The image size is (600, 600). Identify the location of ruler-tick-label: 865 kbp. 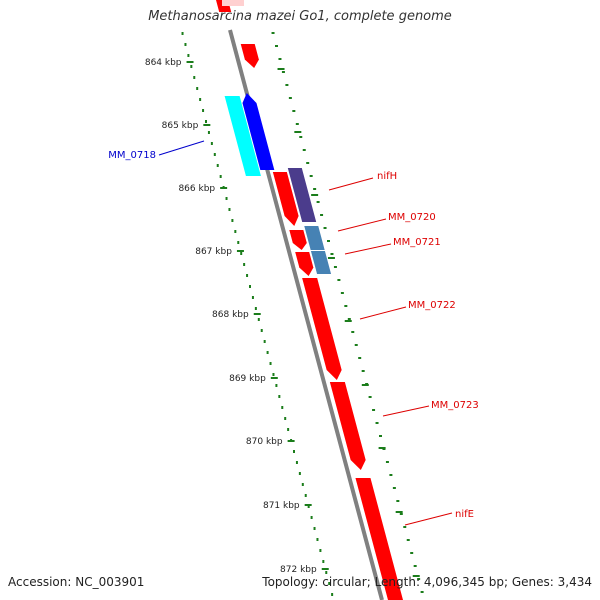
(180, 126).